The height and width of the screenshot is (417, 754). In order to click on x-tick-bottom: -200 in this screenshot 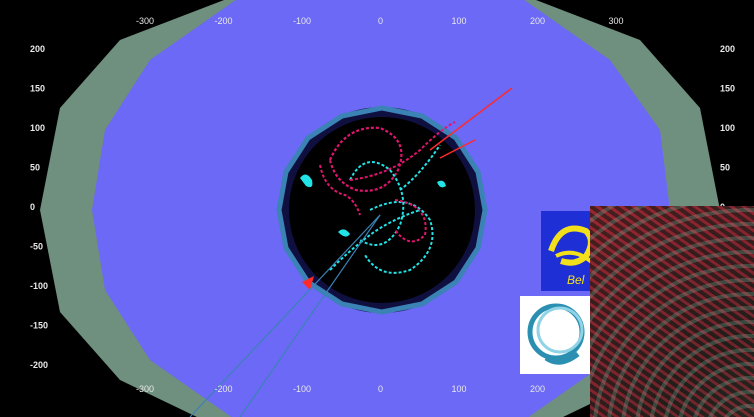, I will do `click(223, 389)`.